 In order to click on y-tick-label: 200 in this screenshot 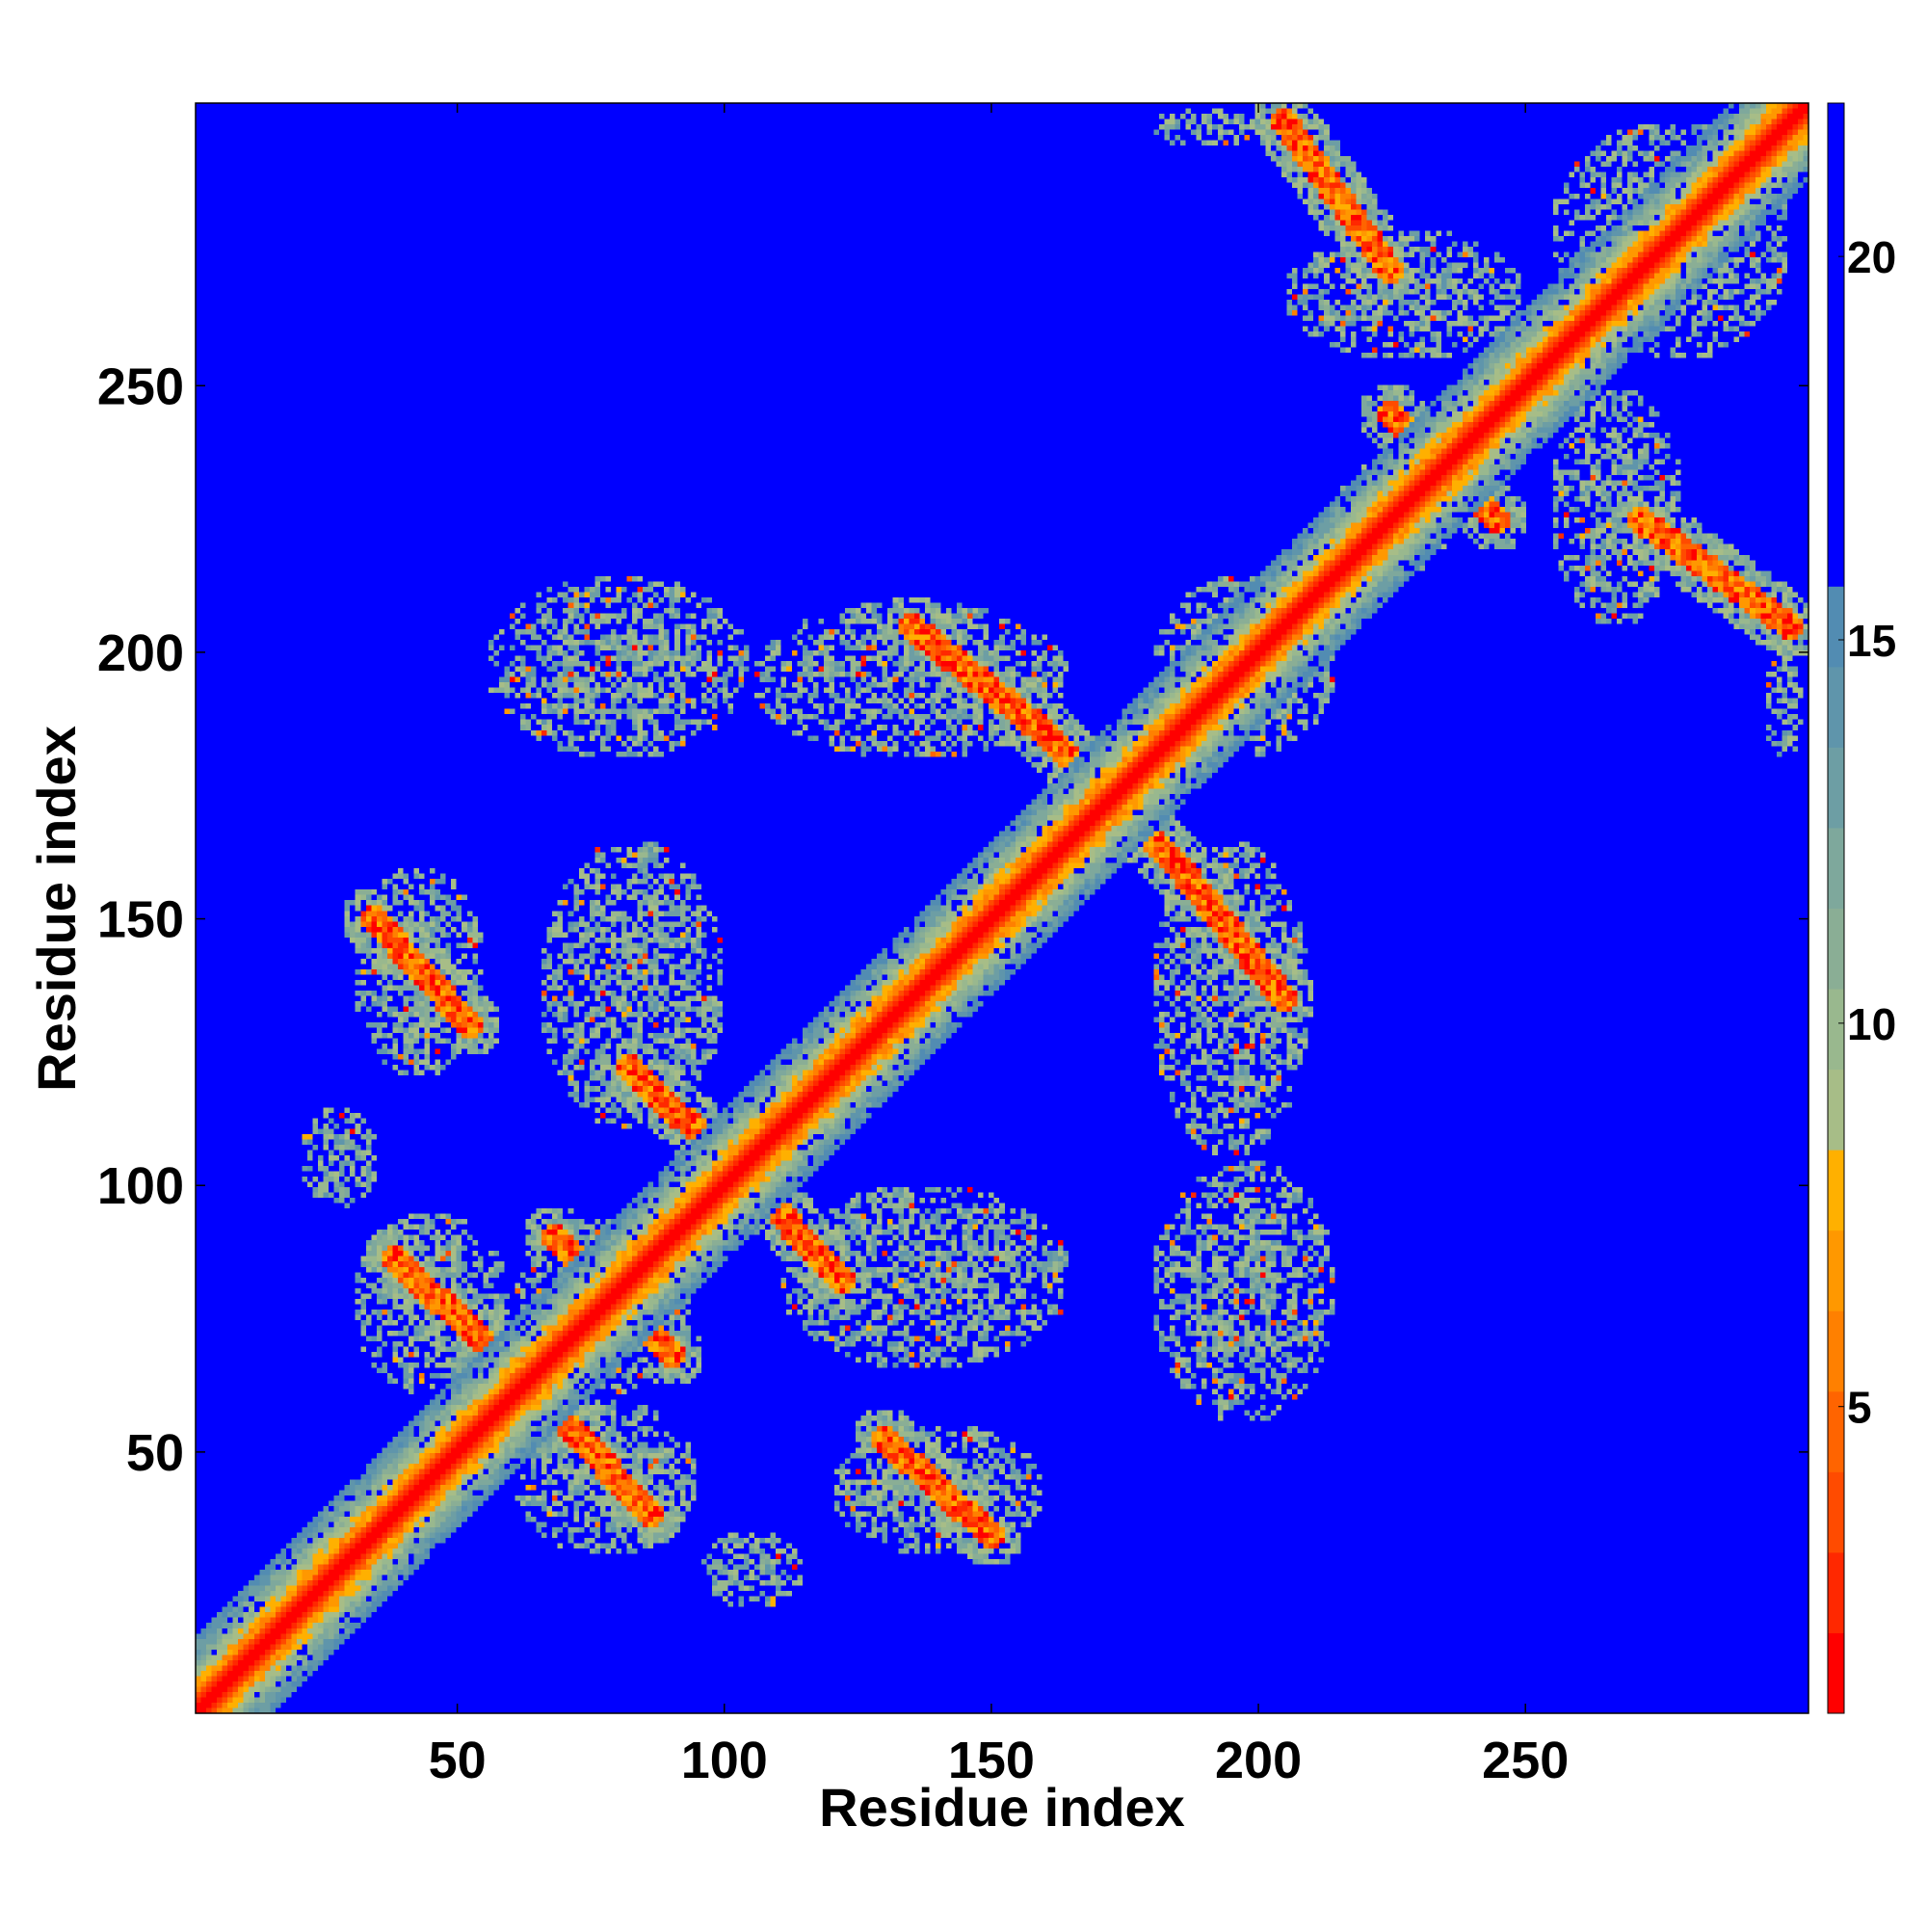, I will do `click(140, 653)`.